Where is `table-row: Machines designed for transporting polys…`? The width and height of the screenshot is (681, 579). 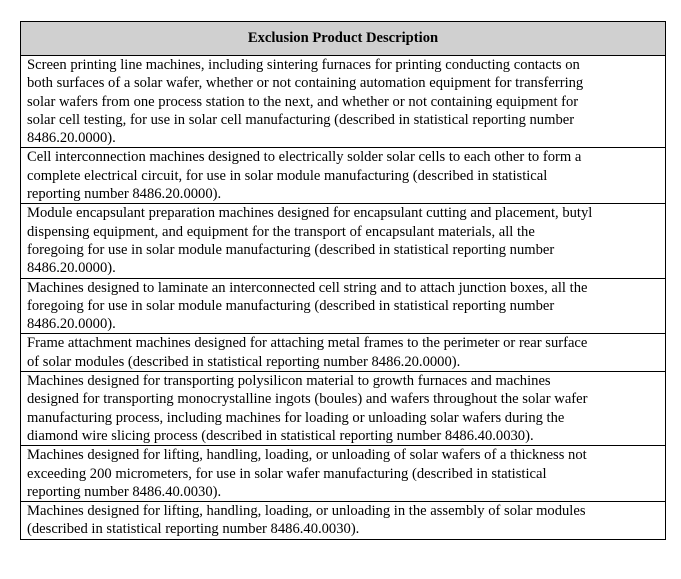 table-row: Machines designed for transporting polys… is located at coordinates (343, 409).